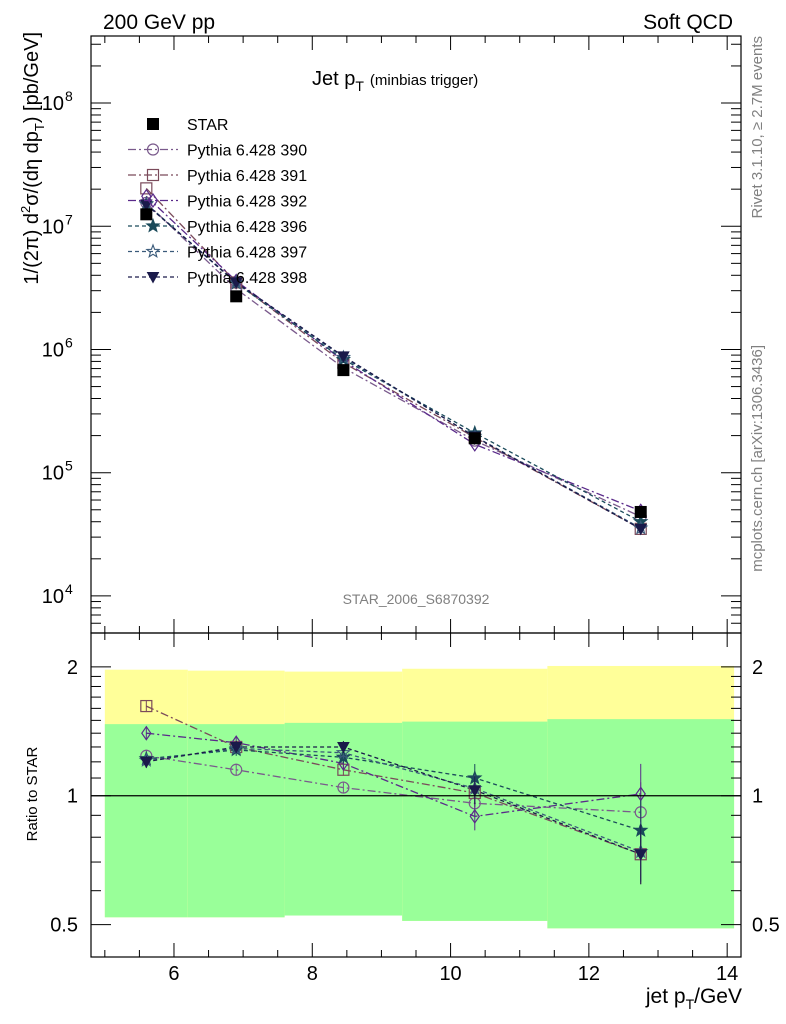  I want to click on analysis-id: STAR_2006_S6870392, so click(416, 599).